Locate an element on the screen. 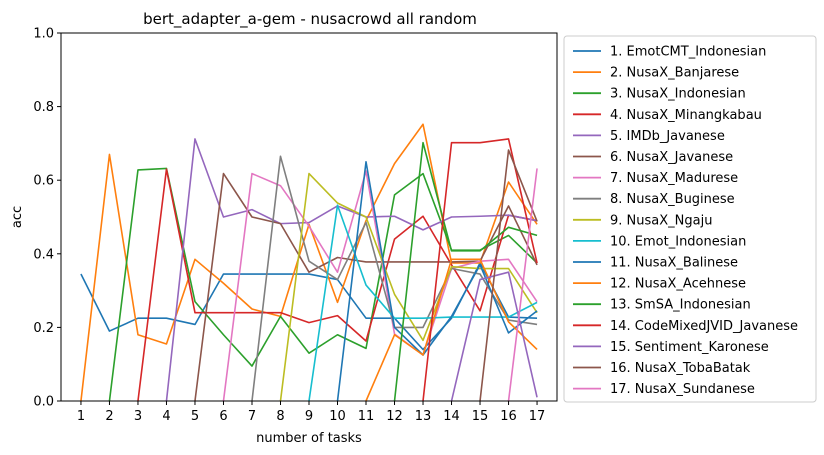 This screenshot has width=824, height=455. legend-label-10: 10. Emot_Indonesian is located at coordinates (678, 241).